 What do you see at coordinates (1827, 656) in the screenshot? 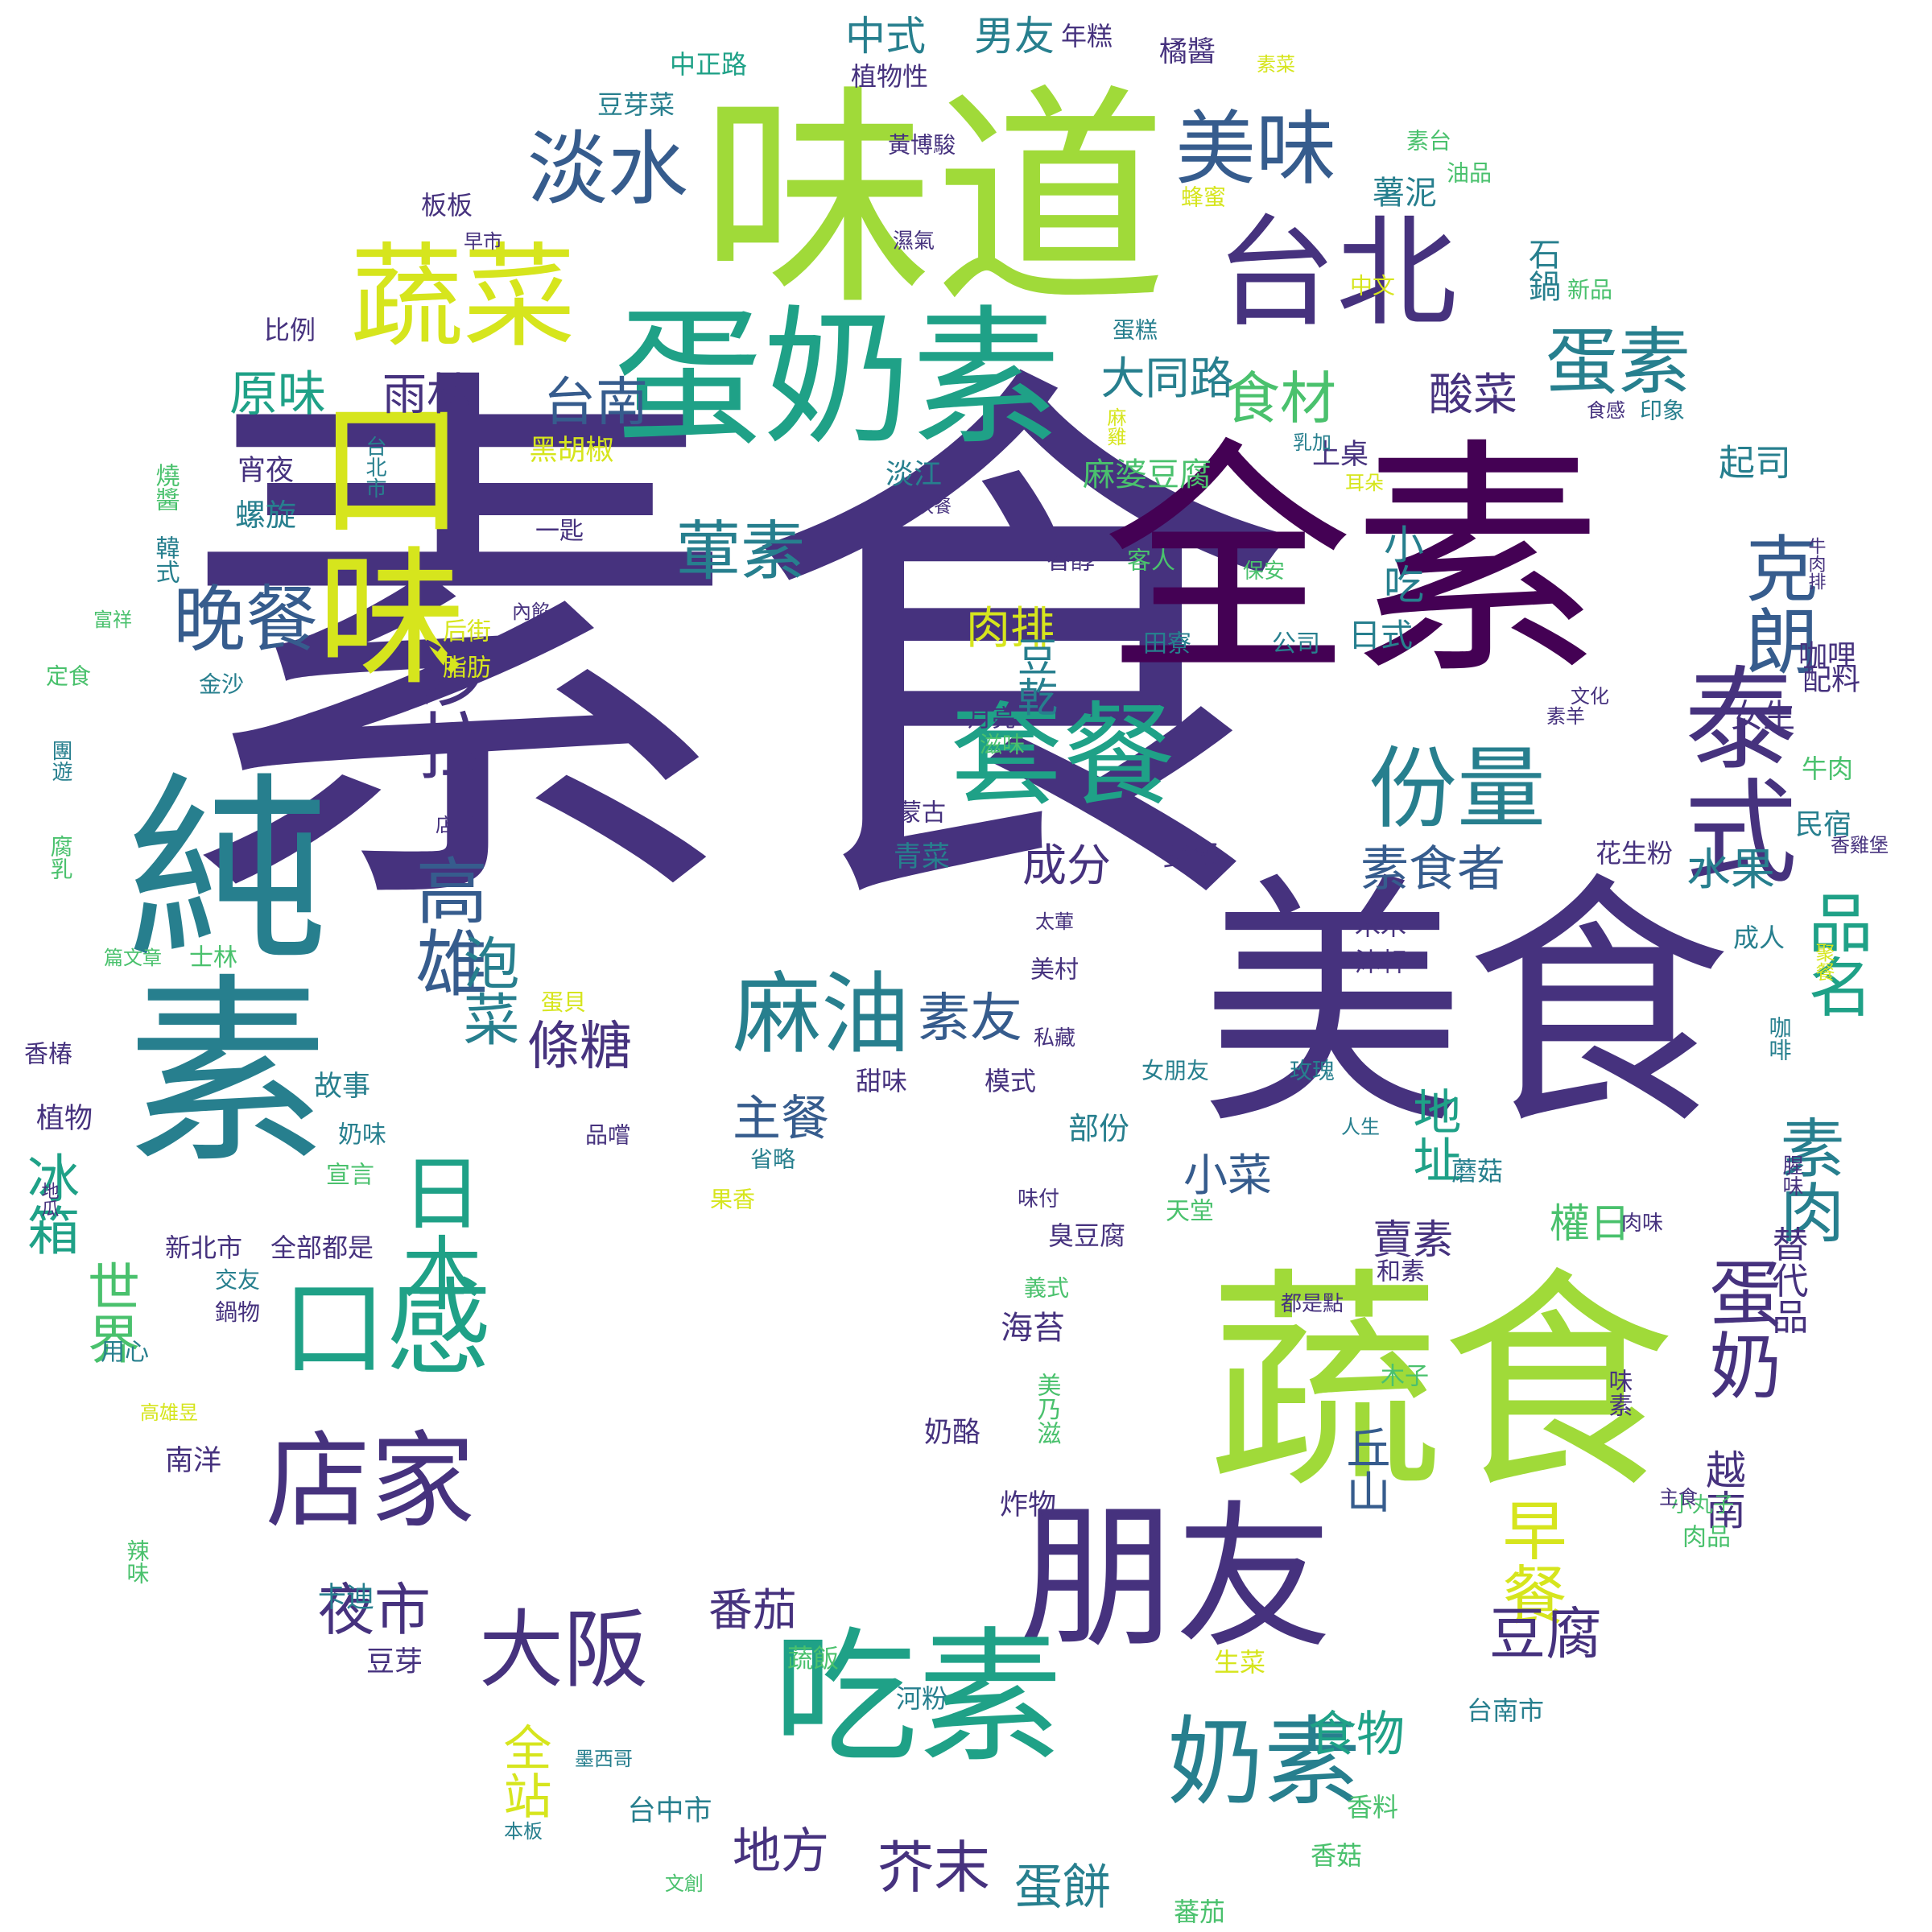
I see `cloud-word: 咖哩` at bounding box center [1827, 656].